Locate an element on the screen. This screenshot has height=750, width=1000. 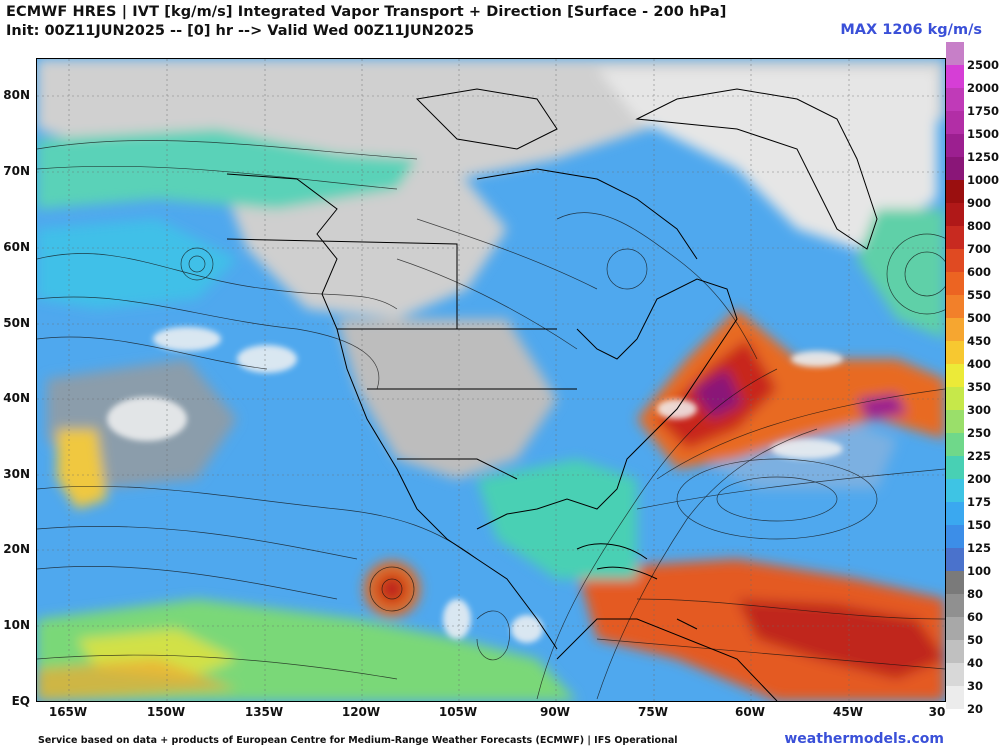
colorbar-label: 125 is located at coordinates (979, 548).